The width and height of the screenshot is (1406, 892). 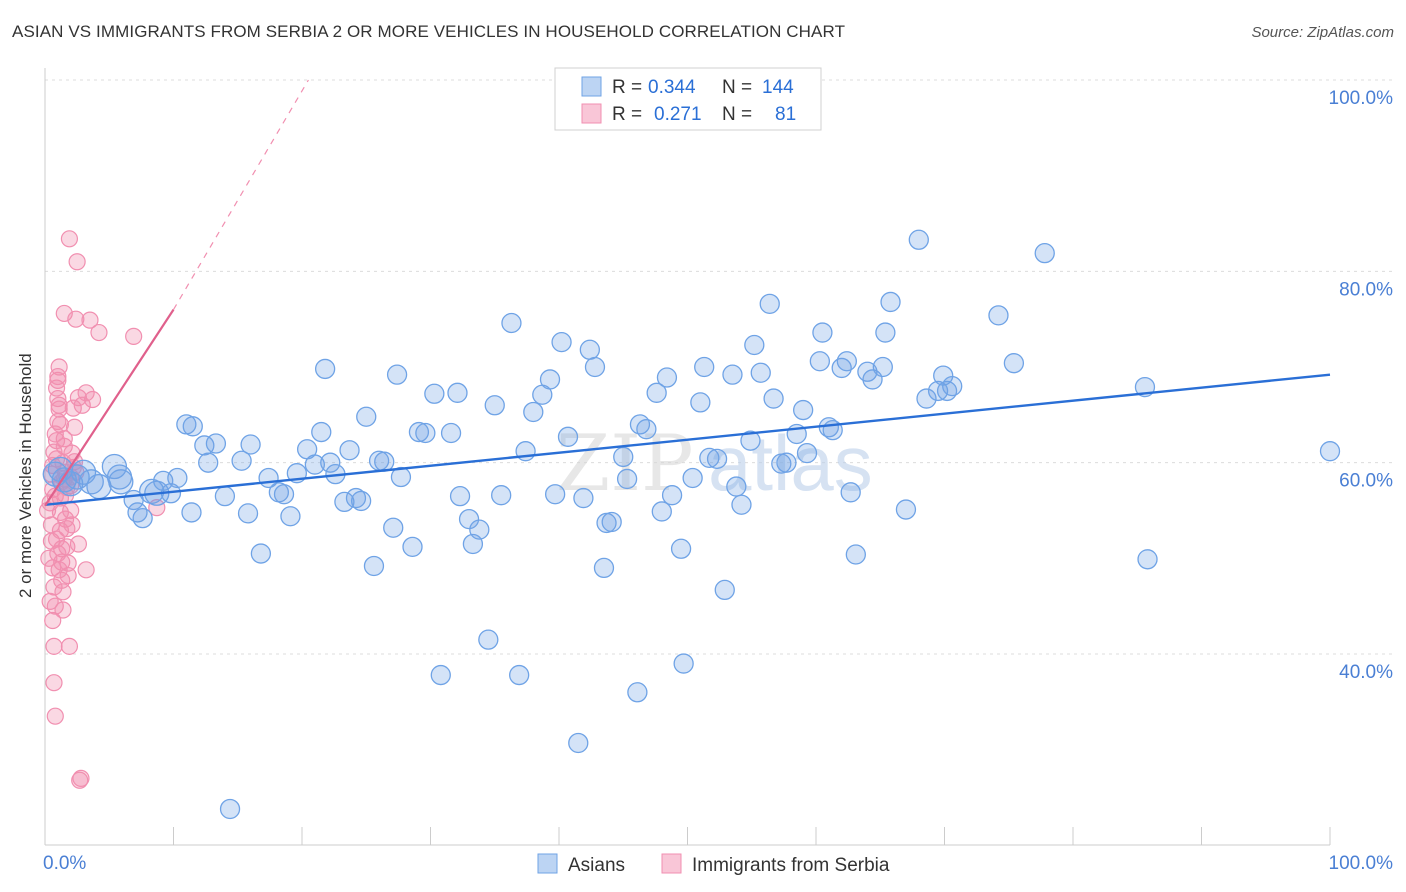 I want to click on asians-trend-line, so click(x=687, y=439).